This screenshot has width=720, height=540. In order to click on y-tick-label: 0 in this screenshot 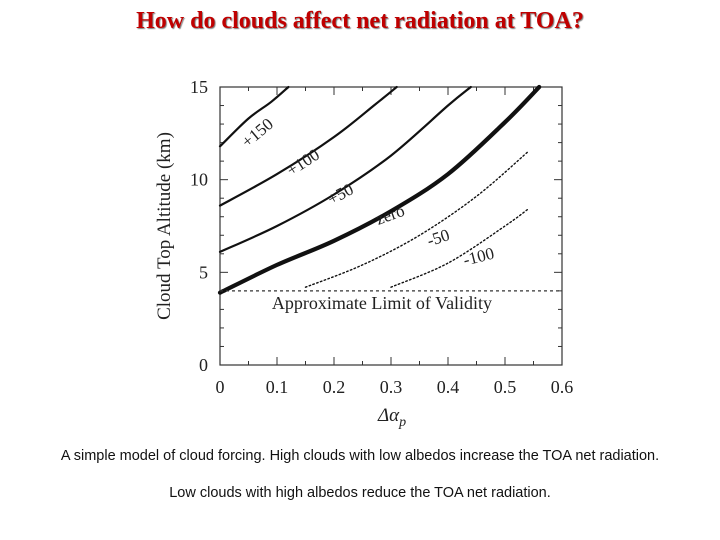, I will do `click(203, 365)`.